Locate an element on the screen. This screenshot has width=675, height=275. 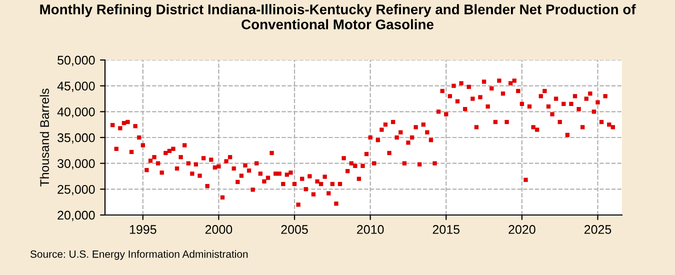
x-tick-label: 2025 is located at coordinates (598, 229).